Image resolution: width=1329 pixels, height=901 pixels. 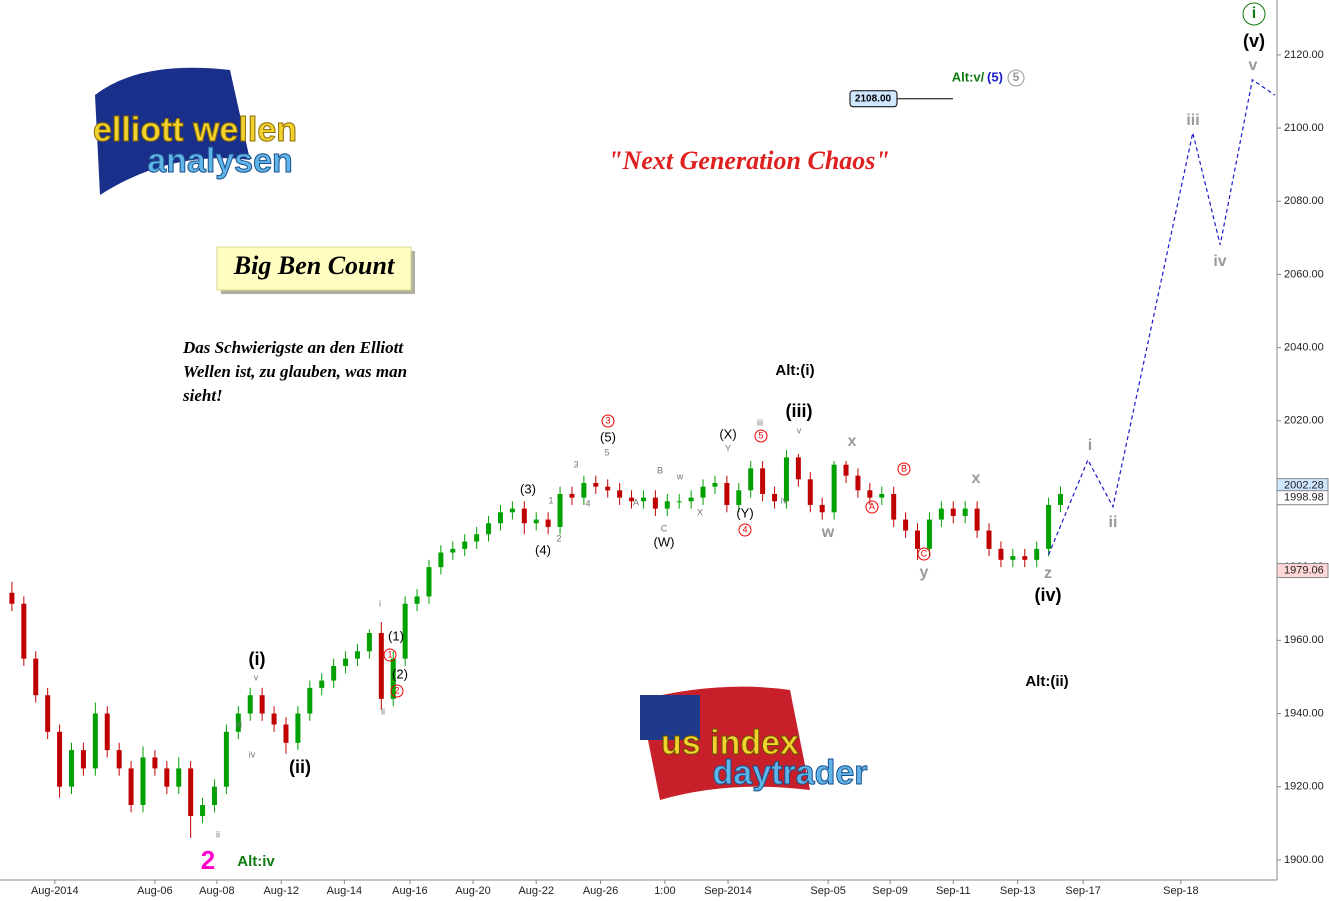 What do you see at coordinates (1017, 891) in the screenshot?
I see `x-tick-label: Sep-13` at bounding box center [1017, 891].